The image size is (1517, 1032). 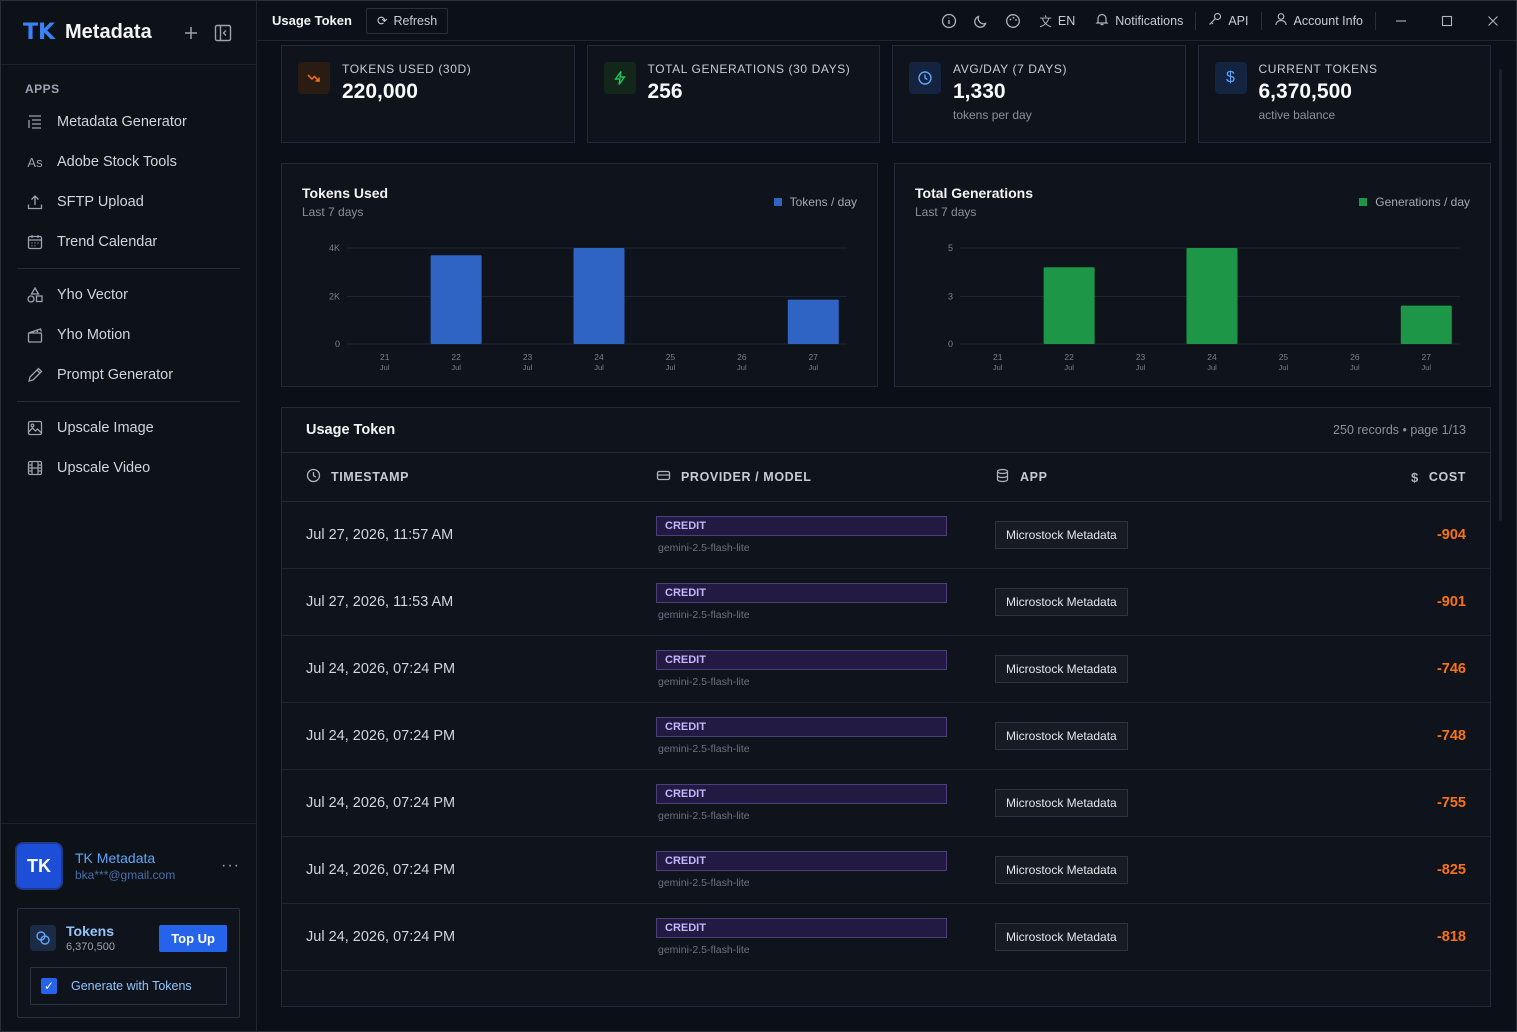 What do you see at coordinates (35, 162) in the screenshot?
I see `adobe-stock-icon: As` at bounding box center [35, 162].